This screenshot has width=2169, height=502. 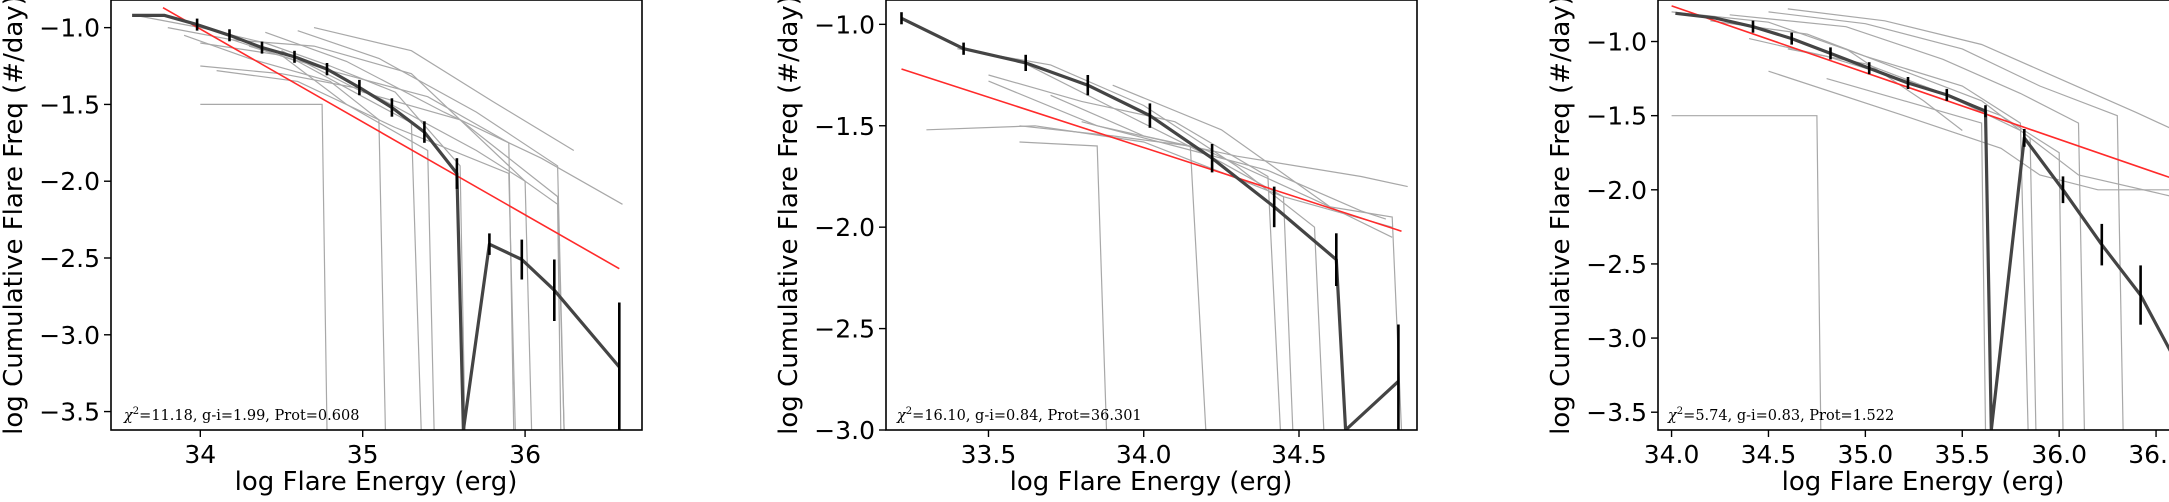 I want to click on chart-1-fit-line, so click(x=391, y=138).